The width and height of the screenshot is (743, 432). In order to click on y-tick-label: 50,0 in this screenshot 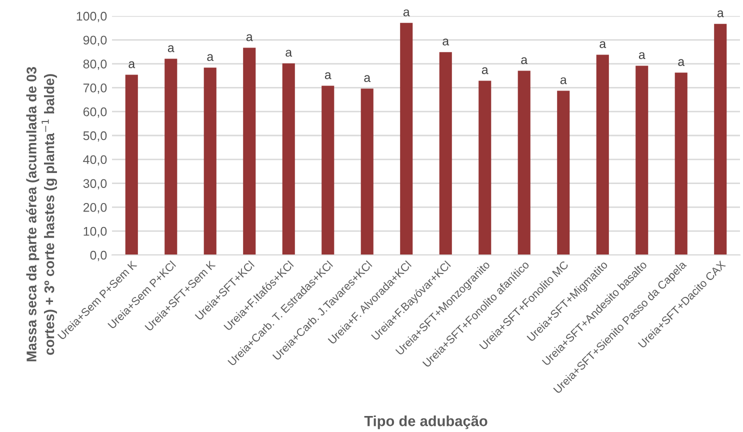, I will do `click(95, 136)`.